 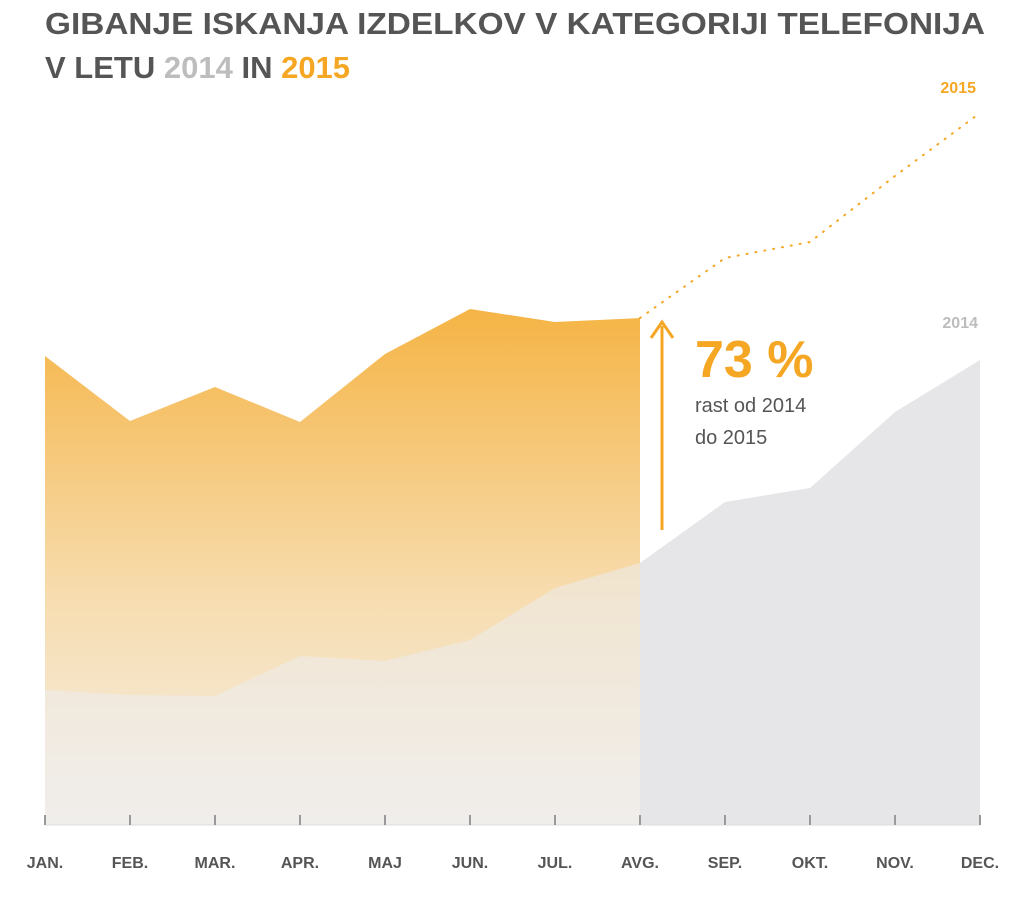 I want to click on x-tick-label: OKT., so click(x=810, y=863).